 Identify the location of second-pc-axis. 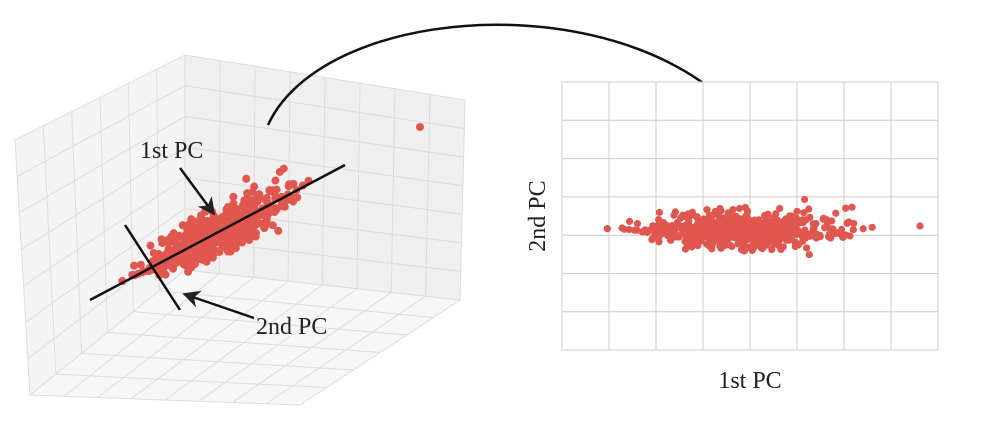
(152, 267).